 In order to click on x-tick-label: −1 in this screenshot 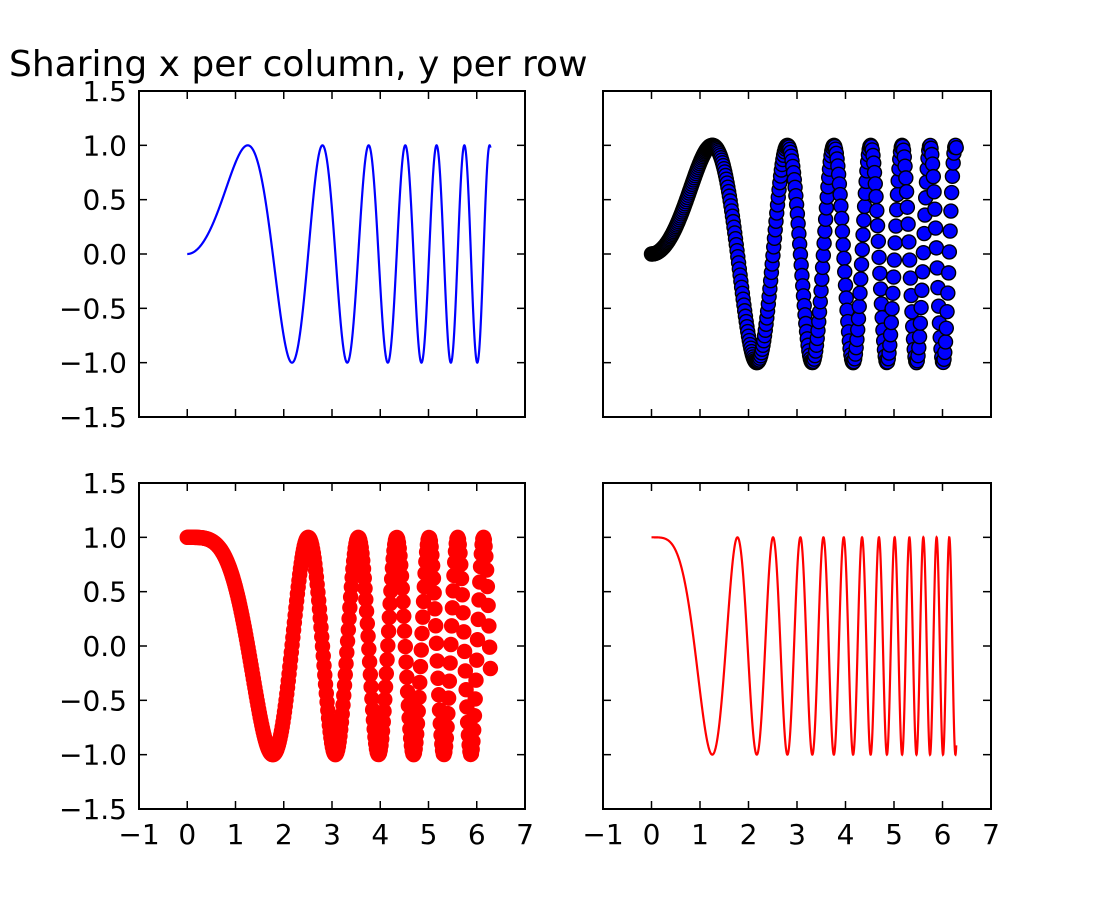, I will do `click(138, 834)`.